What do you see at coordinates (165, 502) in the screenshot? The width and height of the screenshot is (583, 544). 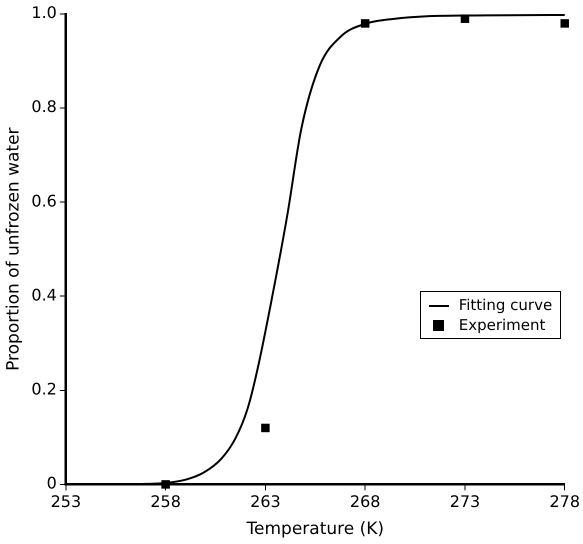 I see `x-tick-label: 258` at bounding box center [165, 502].